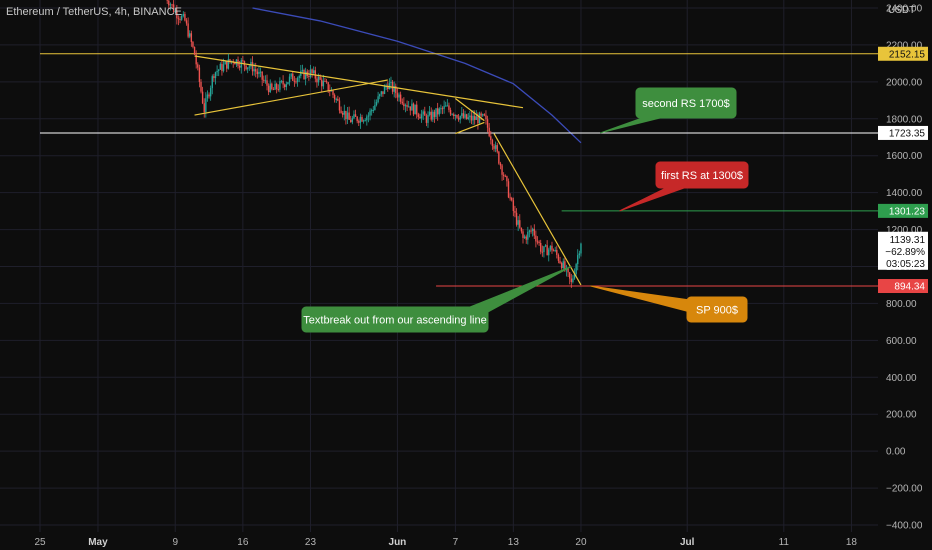 The width and height of the screenshot is (932, 550). Describe the element at coordinates (901, 304) in the screenshot. I see `y-tick-label: 800.00` at that location.